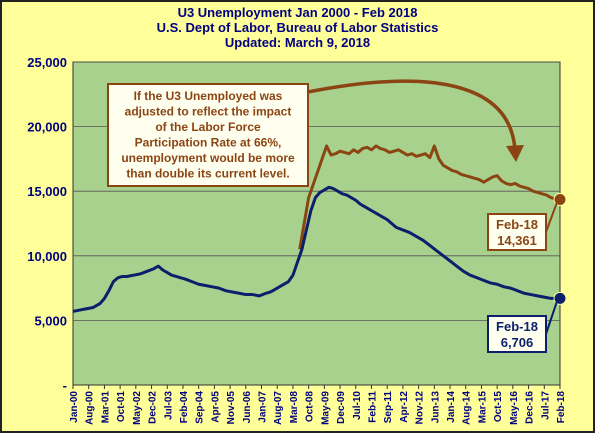  What do you see at coordinates (482, 407) in the screenshot?
I see `x-tick-label: Mar-15` at bounding box center [482, 407].